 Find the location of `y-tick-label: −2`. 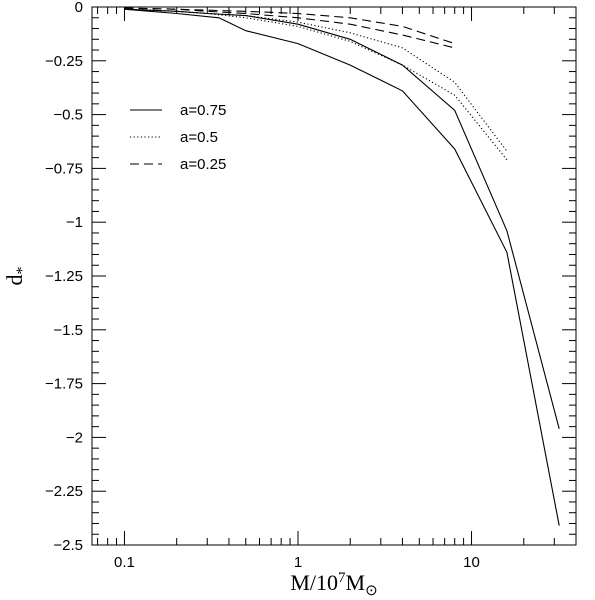

y-tick-label: −2 is located at coordinates (74, 437).